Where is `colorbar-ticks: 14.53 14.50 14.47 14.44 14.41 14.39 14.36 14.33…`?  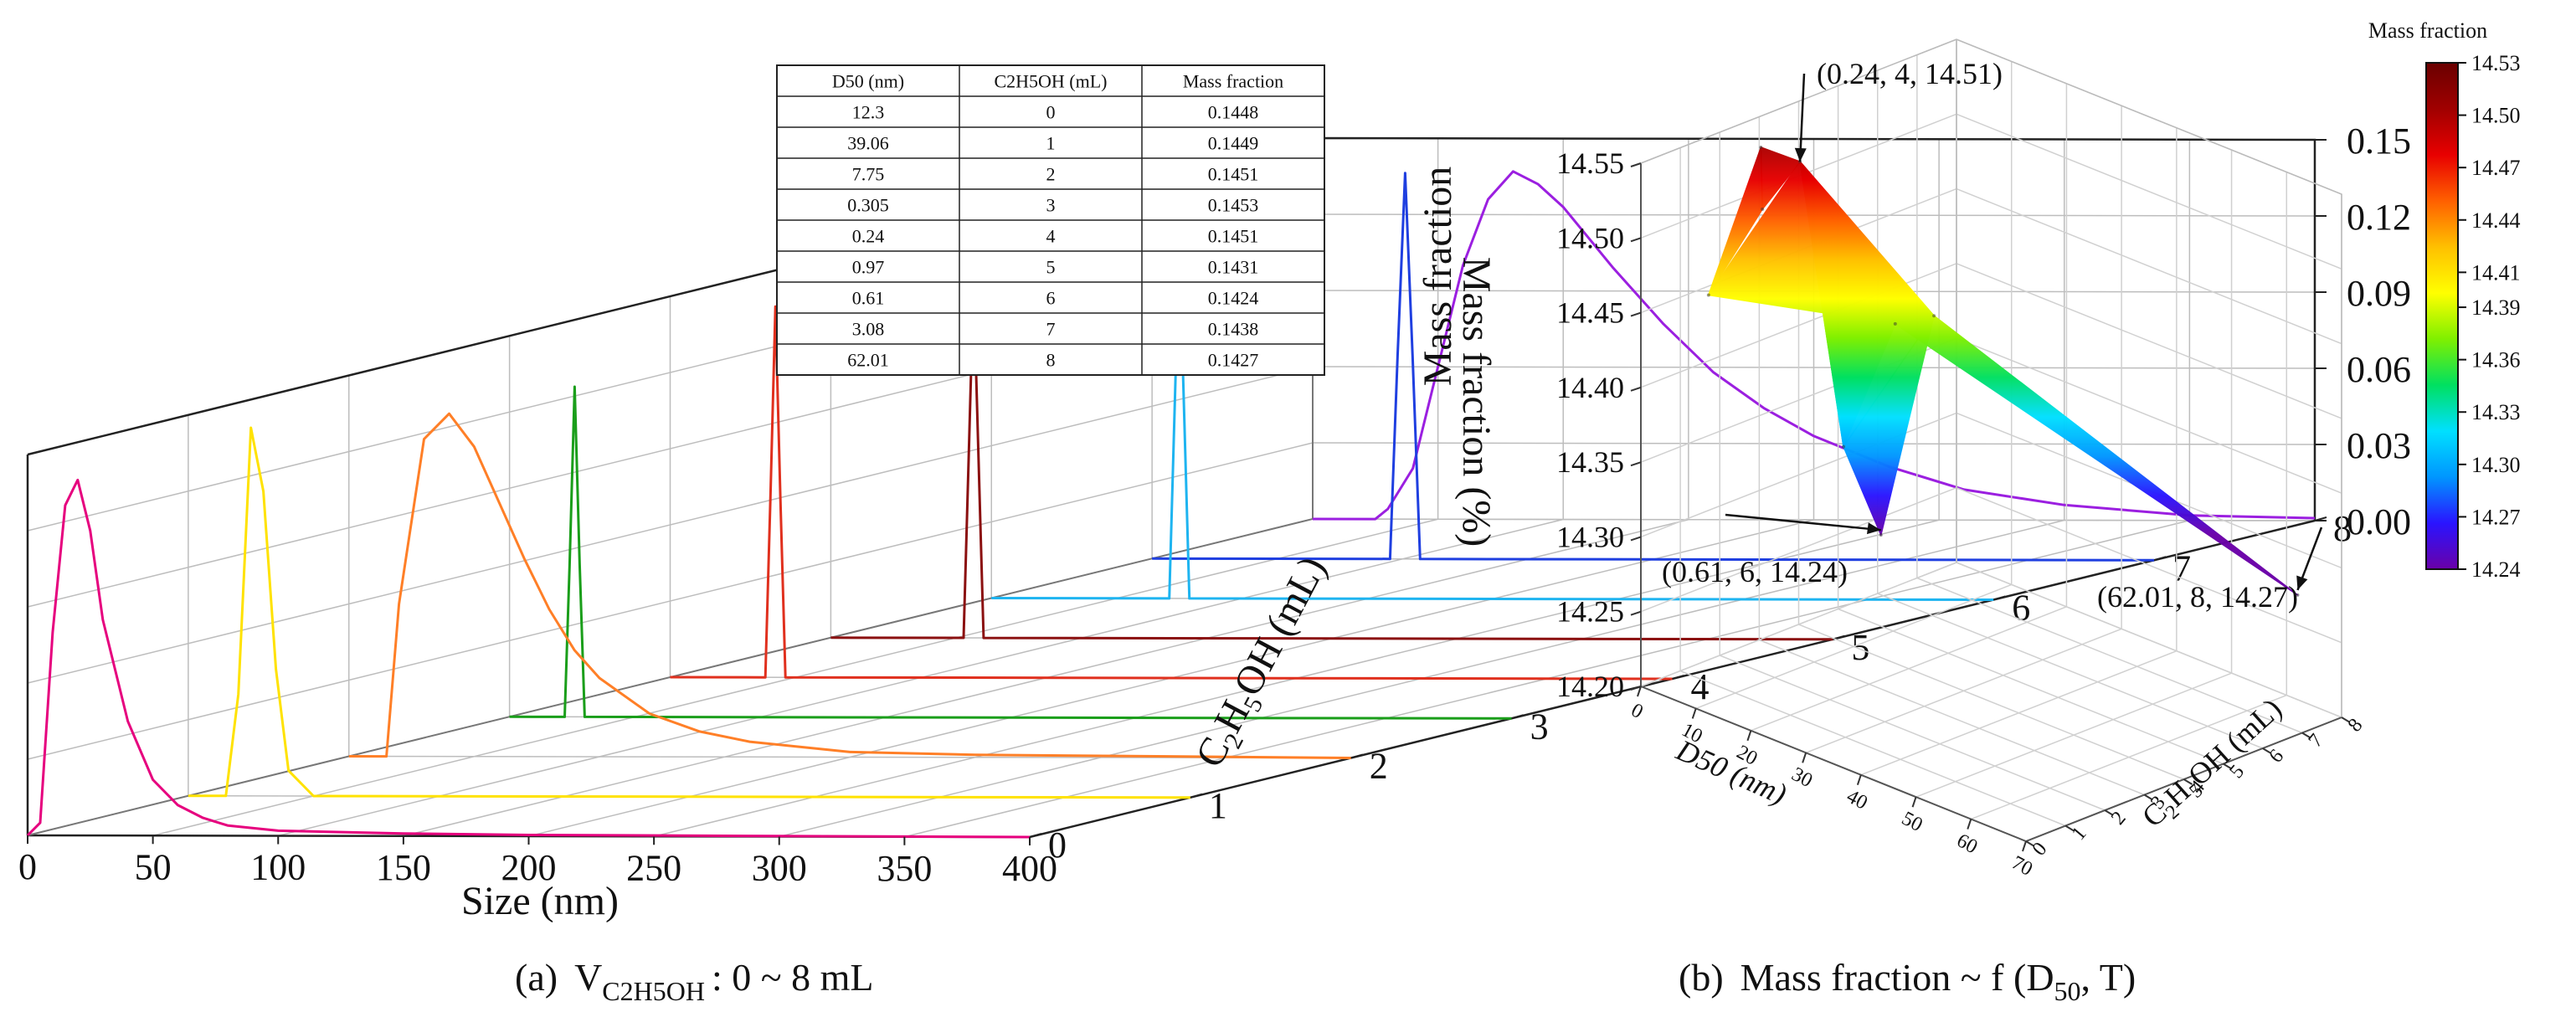 colorbar-ticks: 14.53 14.50 14.47 14.44 14.41 14.39 14.36 14.33… is located at coordinates (2490, 317).